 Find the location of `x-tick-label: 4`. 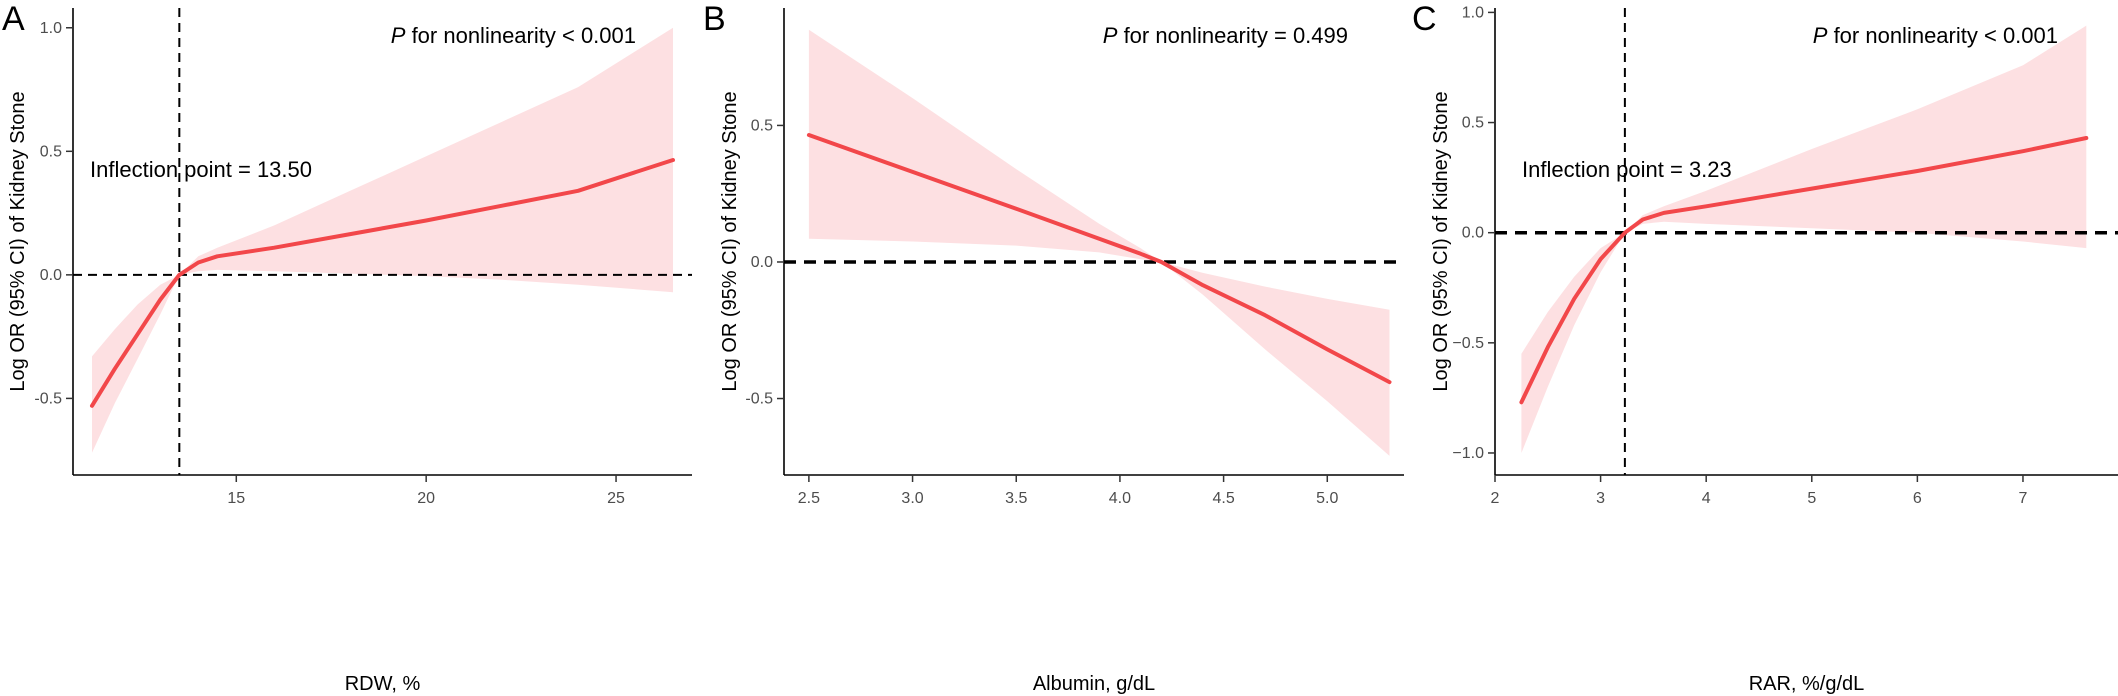

x-tick-label: 4 is located at coordinates (1706, 498).